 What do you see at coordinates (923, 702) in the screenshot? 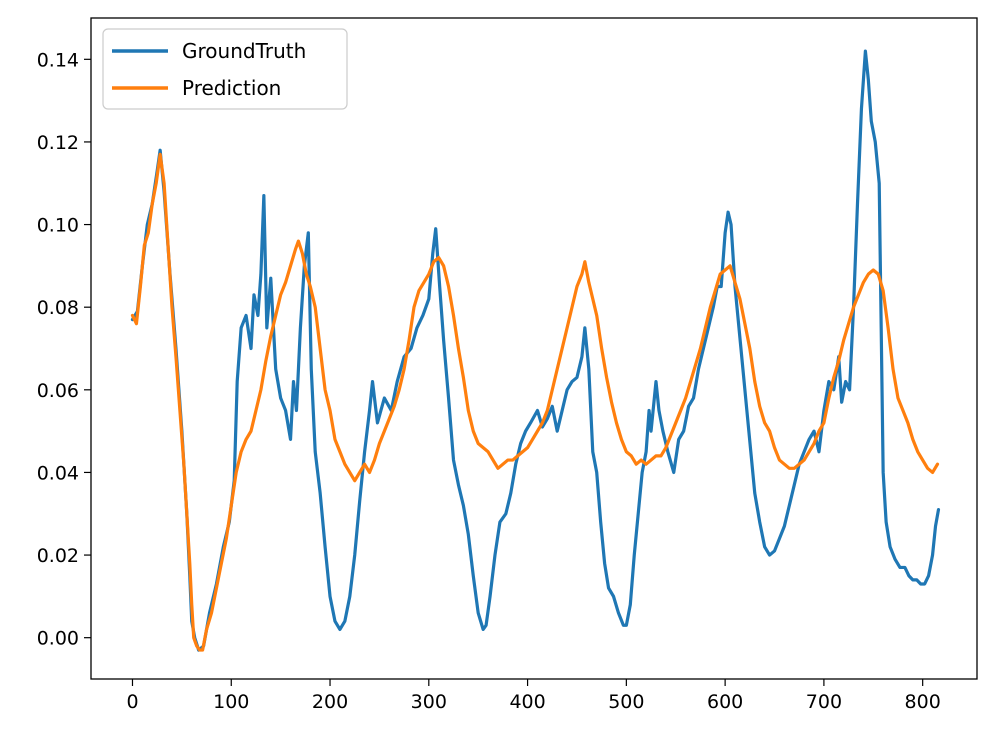
I see `x-tick-label: 800` at bounding box center [923, 702].